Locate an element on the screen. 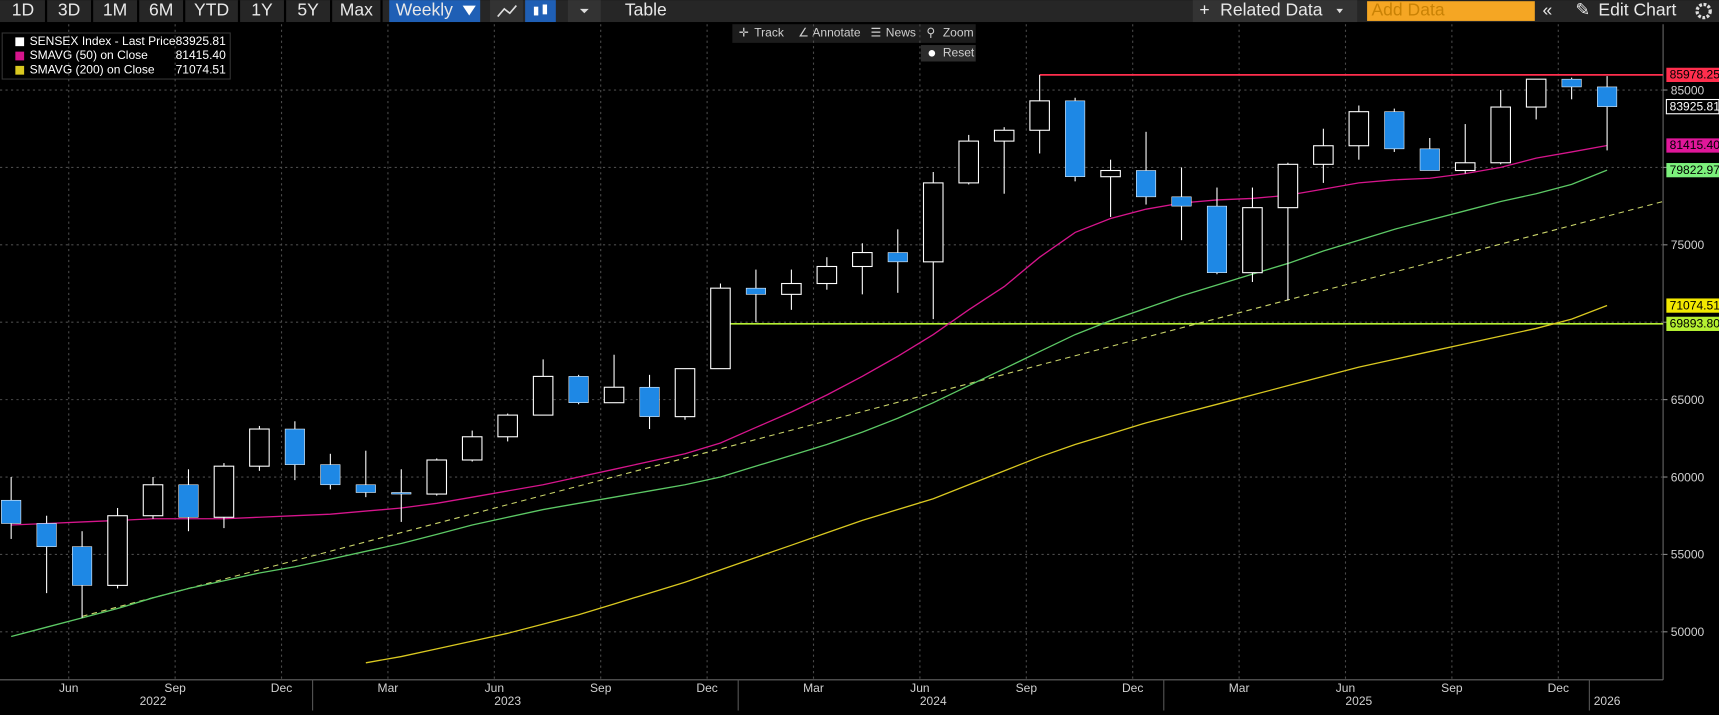 The width and height of the screenshot is (1719, 715). x-tick-label: Sep is located at coordinates (601, 688).